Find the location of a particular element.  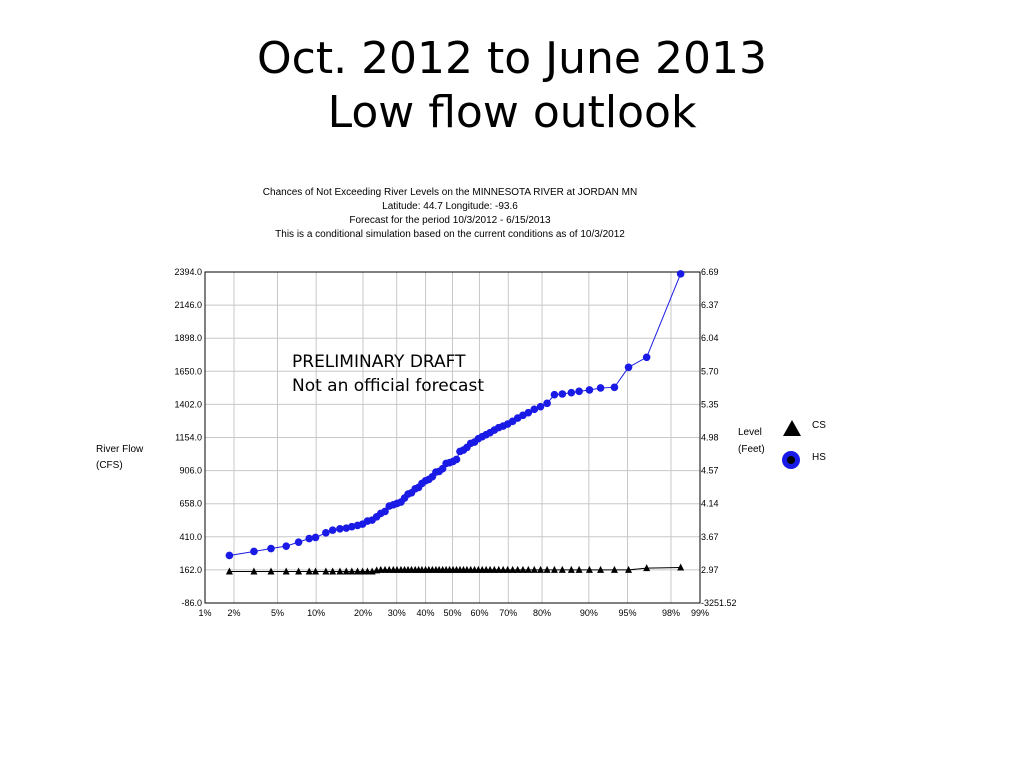

y2-tick-label: 3.67 is located at coordinates (710, 537).